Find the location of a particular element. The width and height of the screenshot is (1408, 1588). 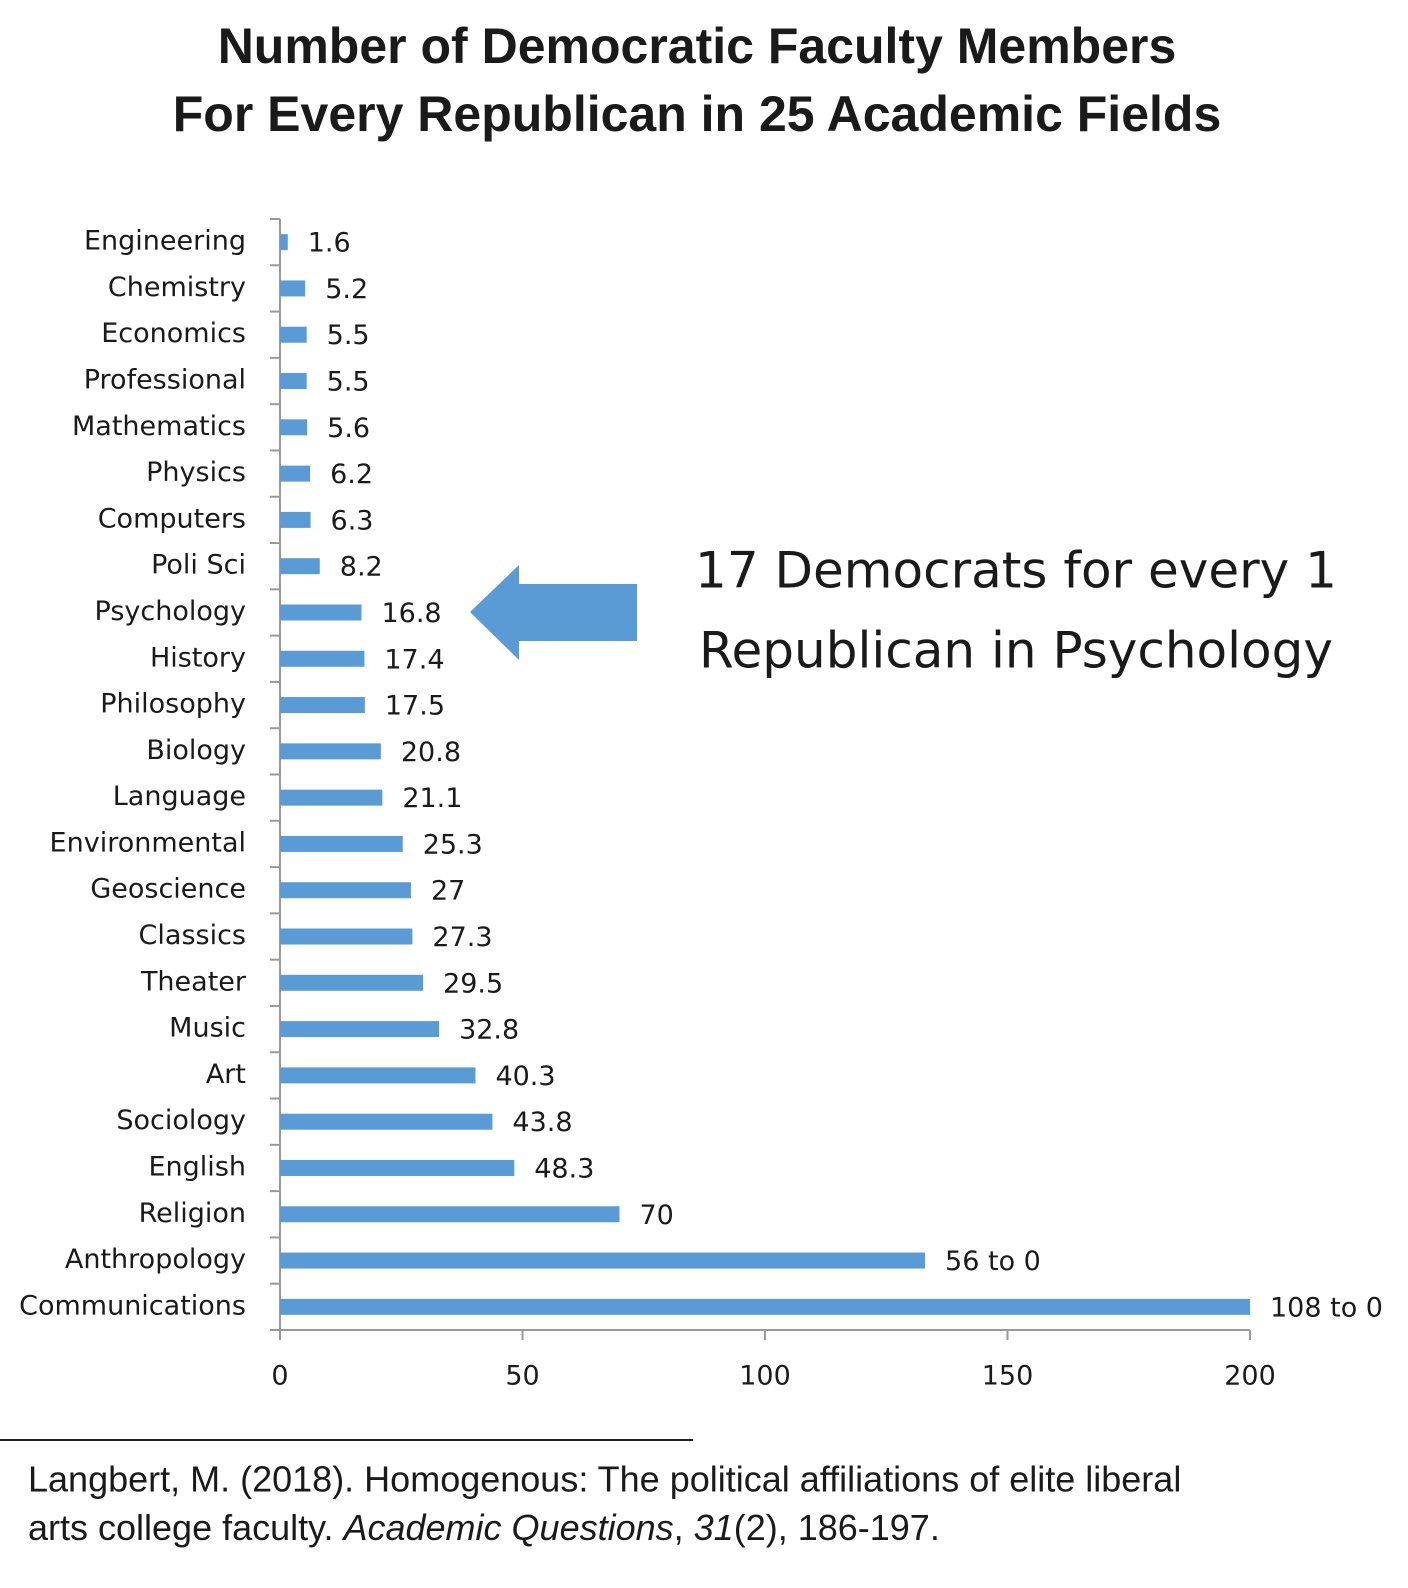

value-label: 40.3 is located at coordinates (525, 1076).